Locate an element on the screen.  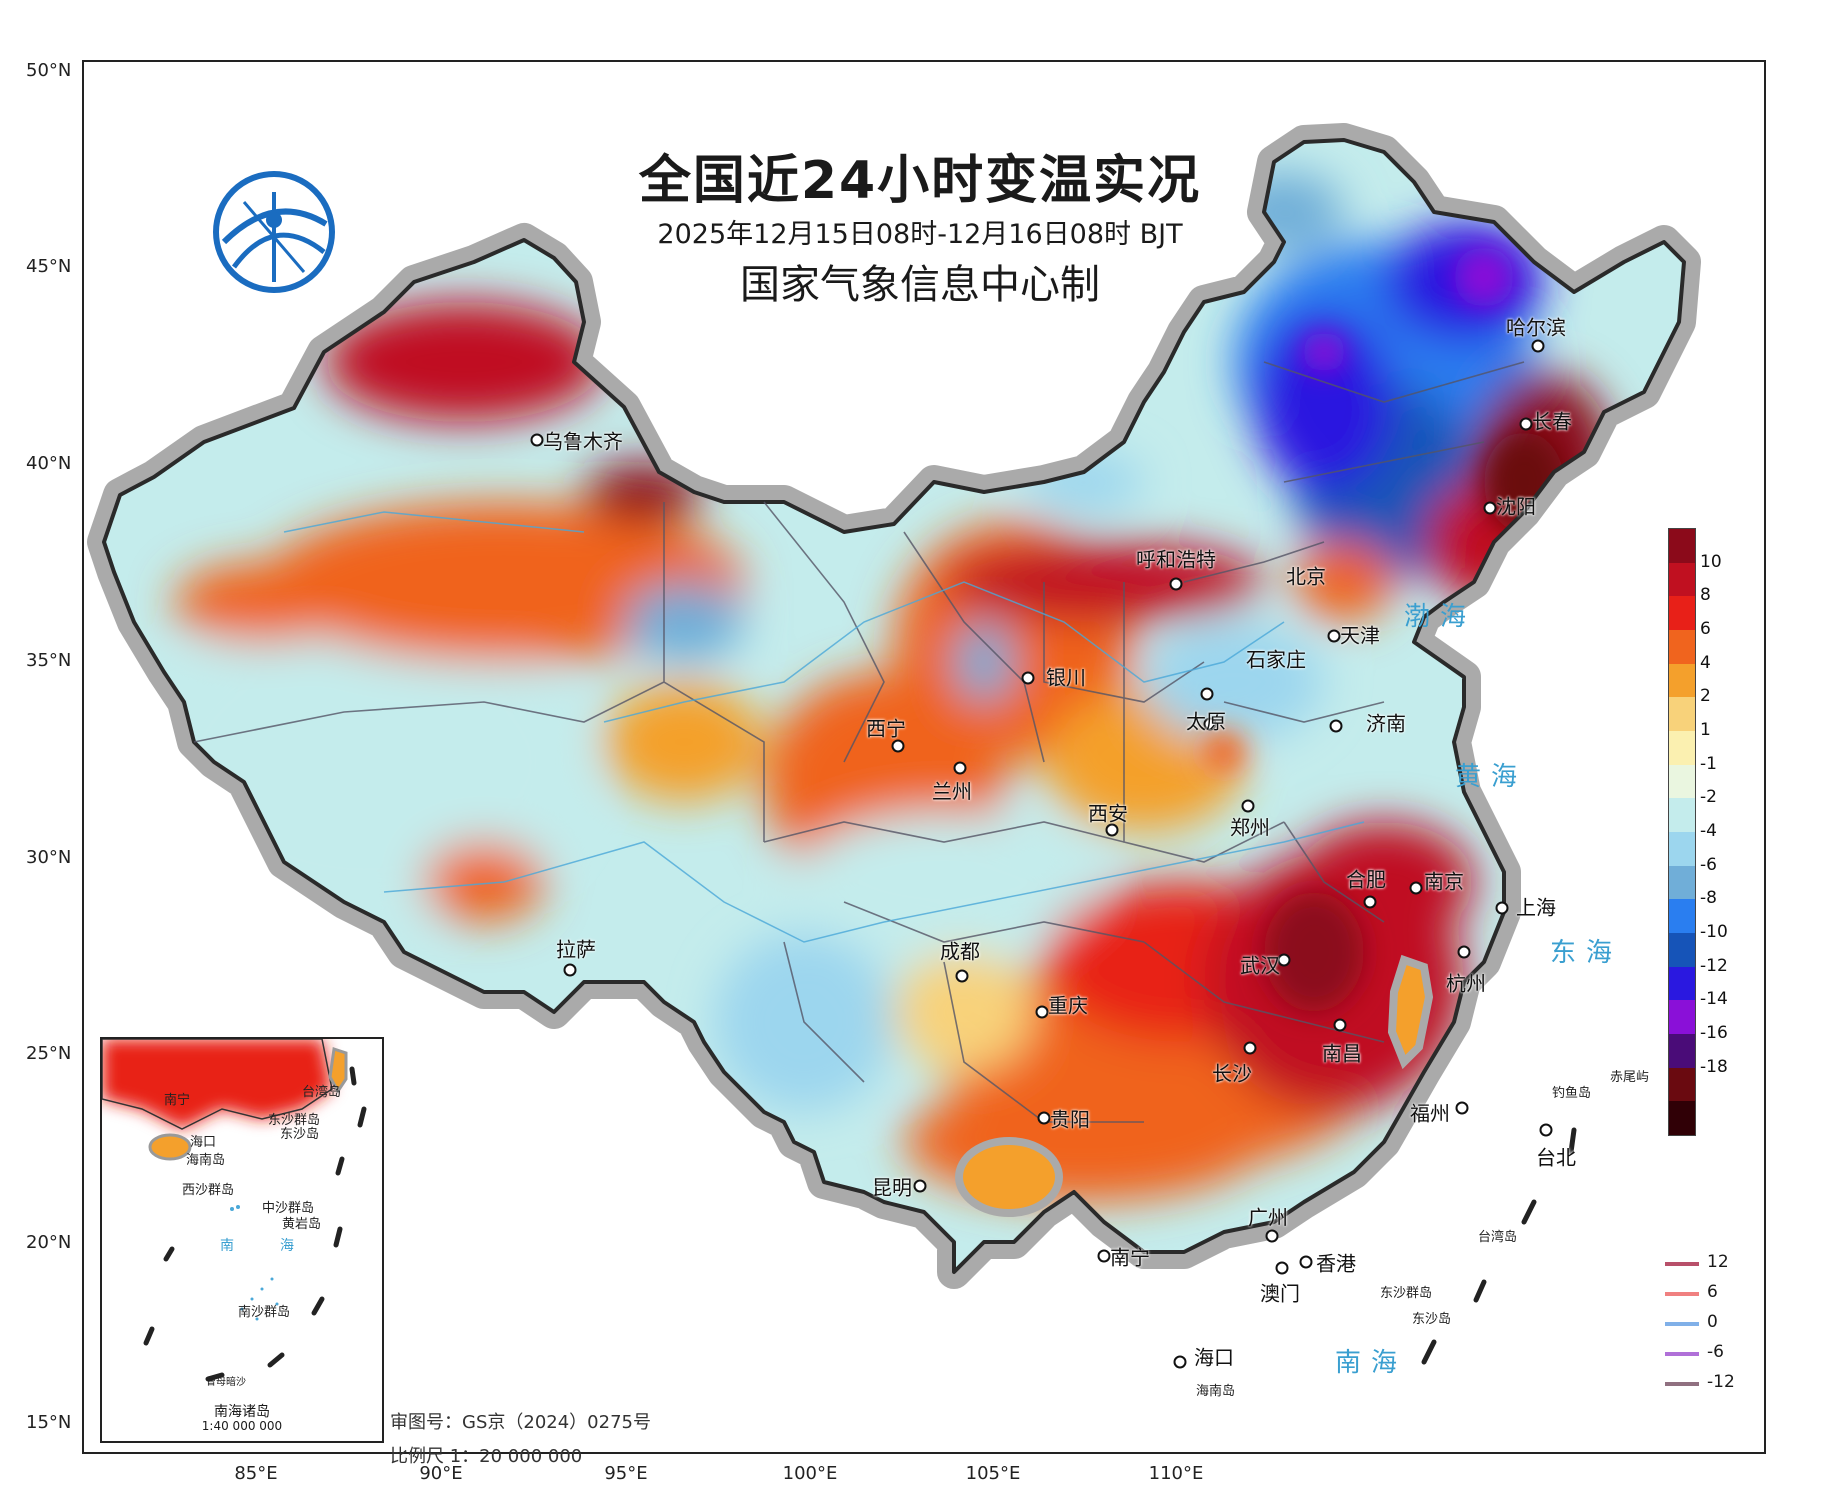
lat-label: 40°N is located at coordinates (49, 463).